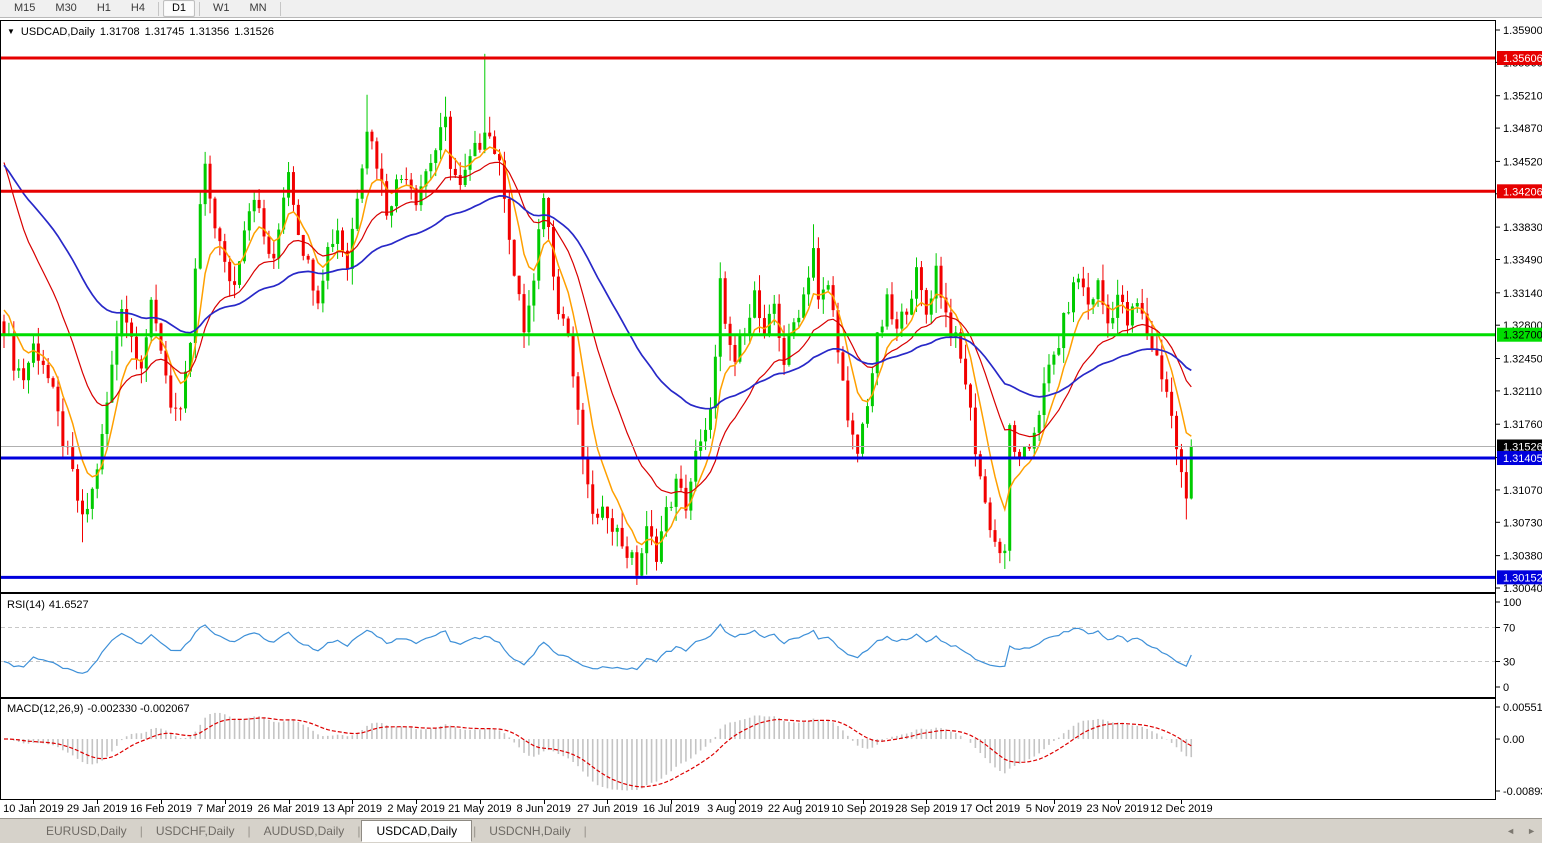 This screenshot has width=1542, height=843. I want to click on timeframe-button-h4: H4, so click(137, 8).